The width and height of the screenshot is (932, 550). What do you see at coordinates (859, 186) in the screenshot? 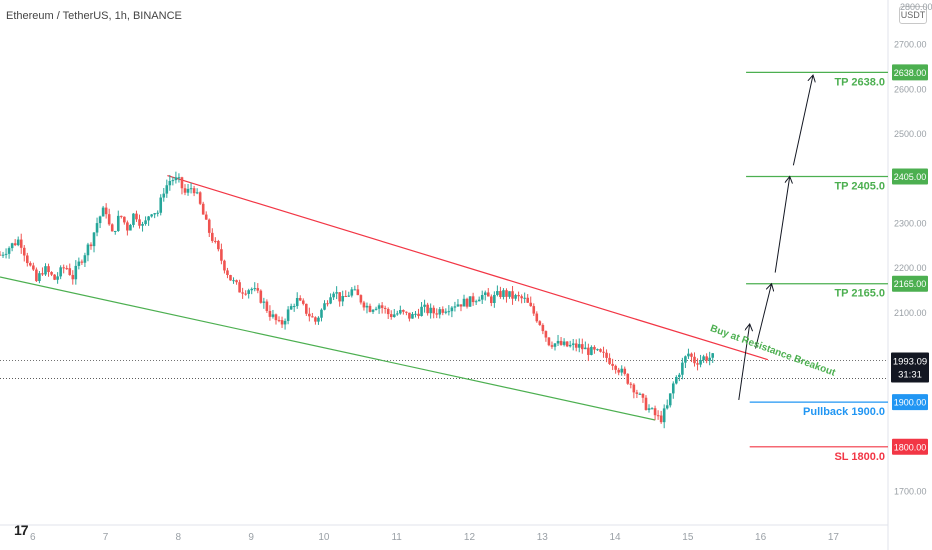
I see `level-label-tp: TP 2405.0` at bounding box center [859, 186].